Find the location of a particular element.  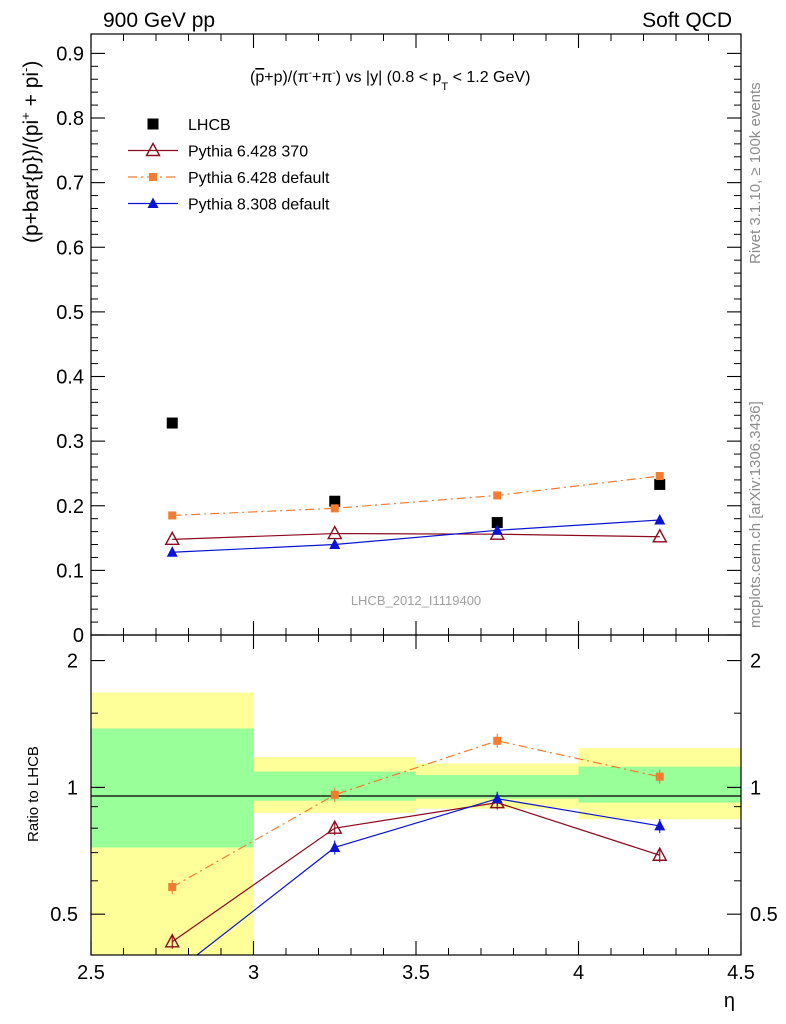

ratio-line-p8_default is located at coordinates (427, 876).